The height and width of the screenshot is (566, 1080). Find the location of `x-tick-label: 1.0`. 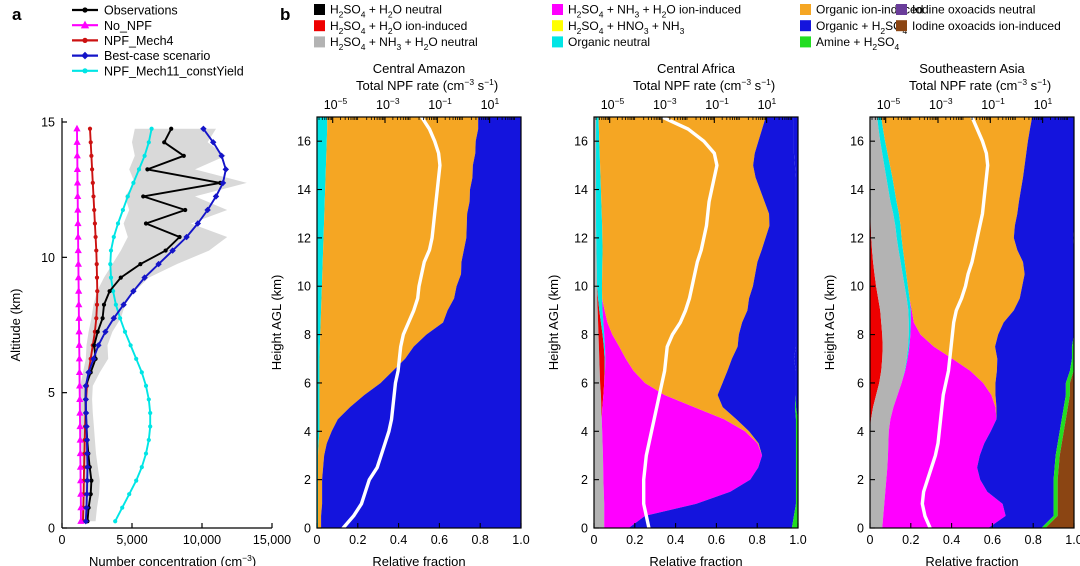

x-tick-label: 1.0 is located at coordinates (1072, 540).